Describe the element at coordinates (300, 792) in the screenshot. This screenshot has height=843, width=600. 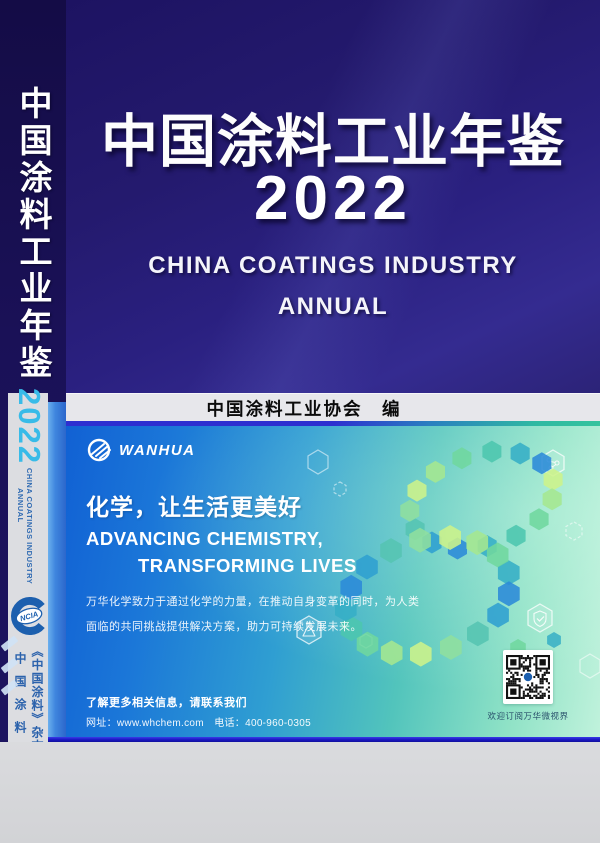
I see `publisher-footer: 中 国 涂 料 工 业 协 会 《中国涂料》杂志社有限公司` at that location.